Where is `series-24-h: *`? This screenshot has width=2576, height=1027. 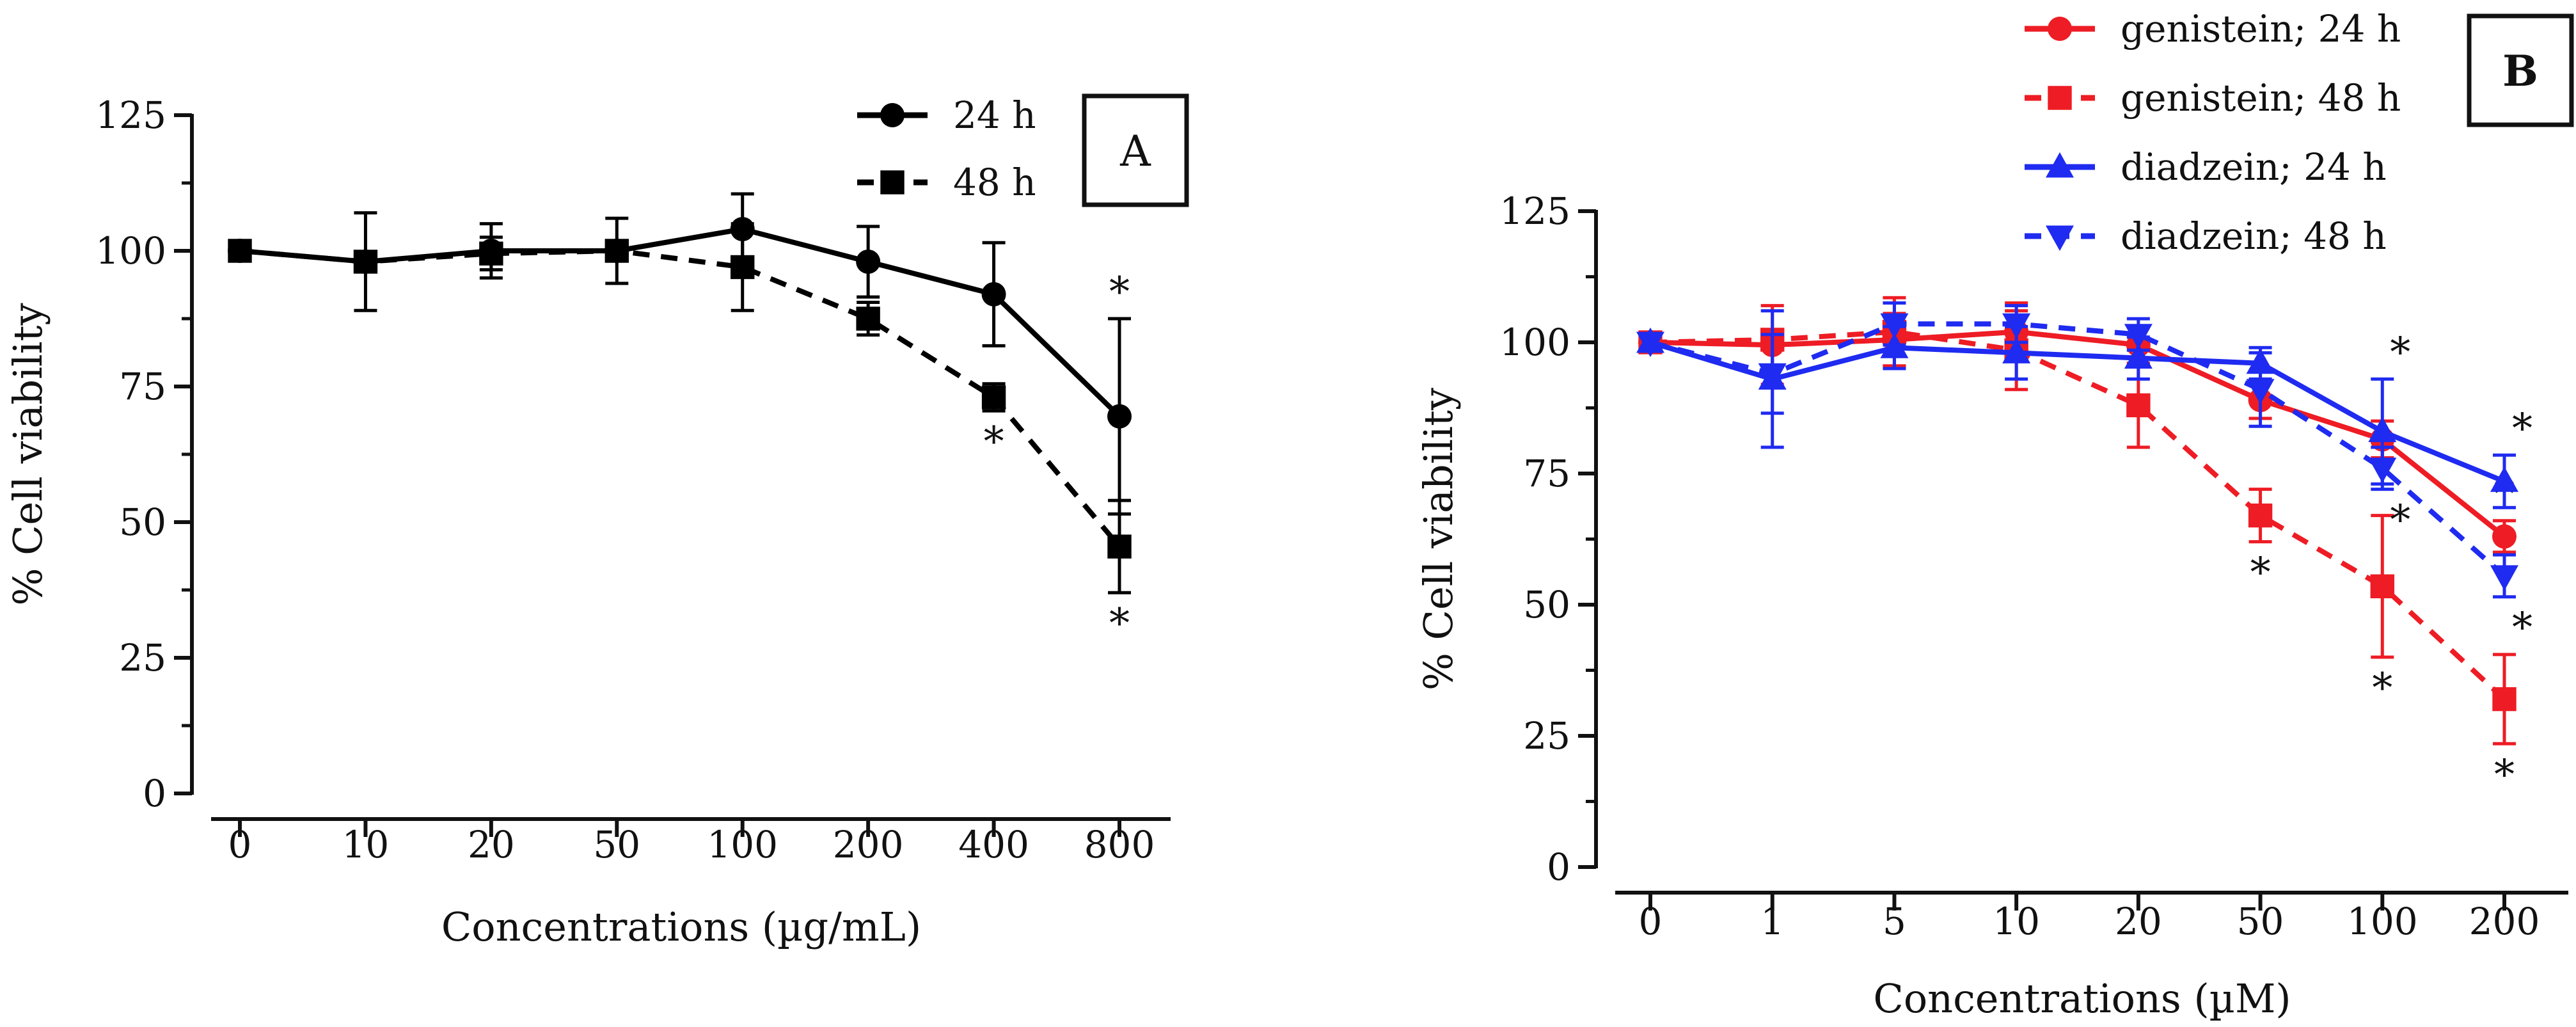
series-24-h: * is located at coordinates (680, 354).